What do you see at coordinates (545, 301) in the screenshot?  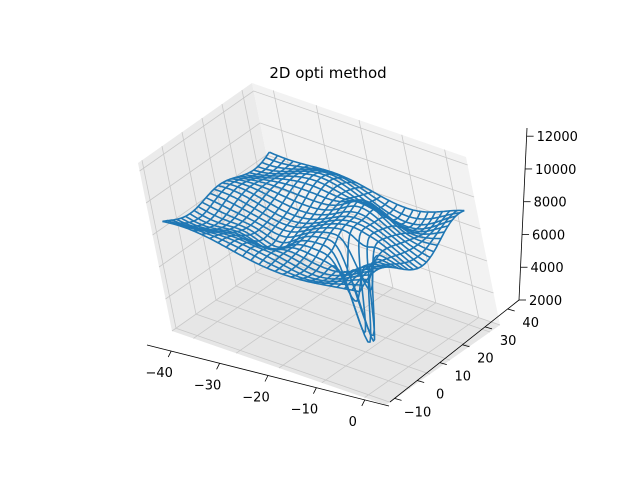 I see `z-tick-label: 2000` at bounding box center [545, 301].